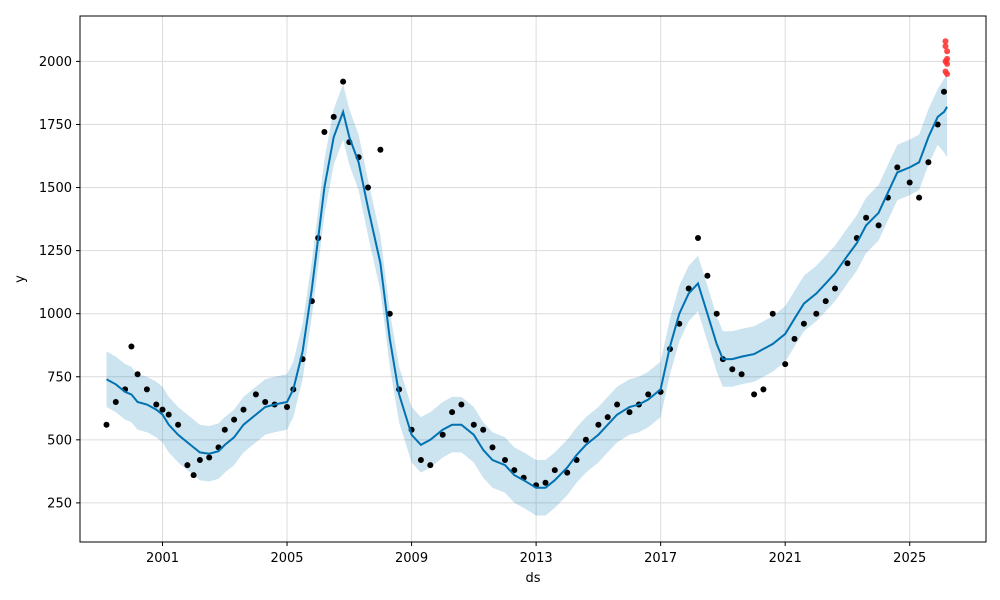 This screenshot has width=1000, height=600. Describe the element at coordinates (536, 558) in the screenshot. I see `x-tick-label: 2013` at that location.